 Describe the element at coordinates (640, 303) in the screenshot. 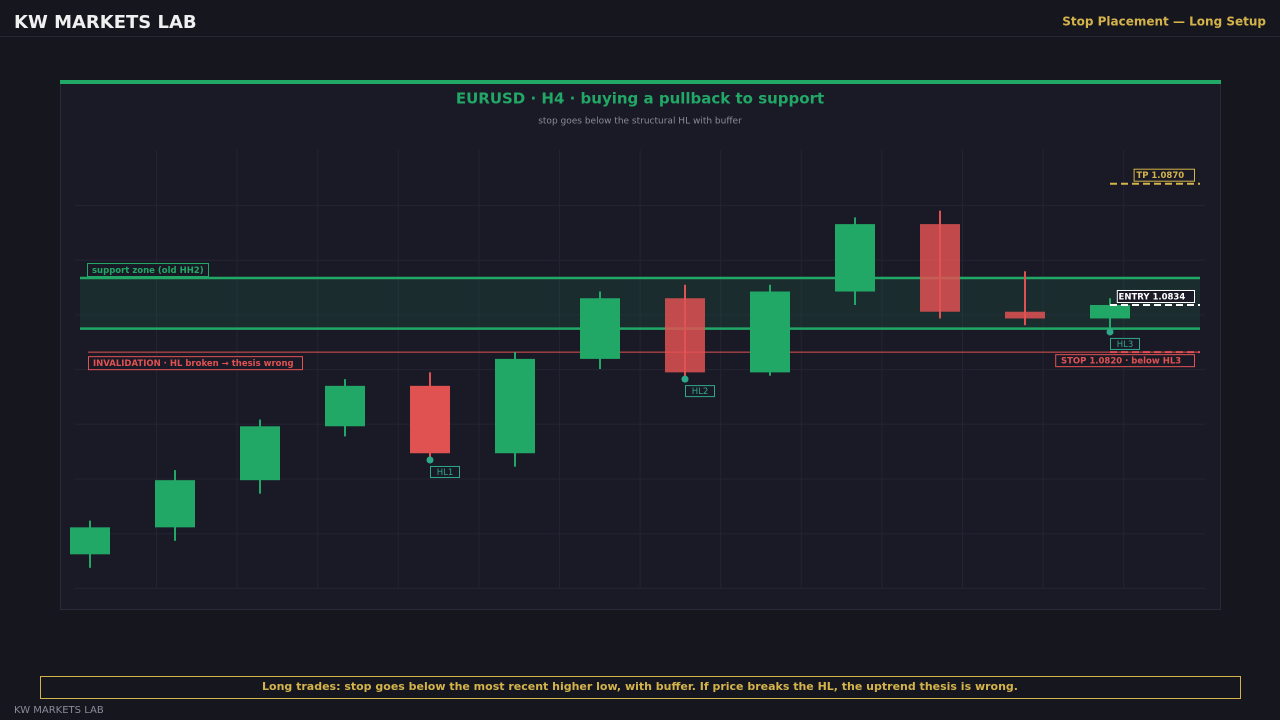

I see `support-zone` at that location.